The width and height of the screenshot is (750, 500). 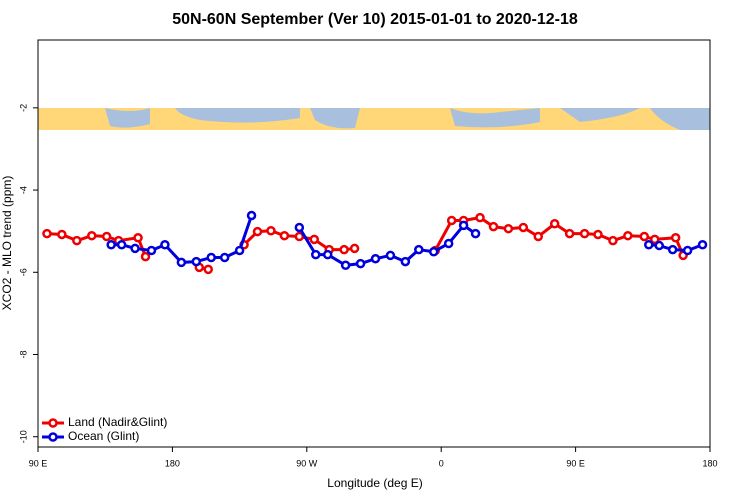 What do you see at coordinates (117, 422) in the screenshot?
I see `legend-label: Land (Nadir&Glint)` at bounding box center [117, 422].